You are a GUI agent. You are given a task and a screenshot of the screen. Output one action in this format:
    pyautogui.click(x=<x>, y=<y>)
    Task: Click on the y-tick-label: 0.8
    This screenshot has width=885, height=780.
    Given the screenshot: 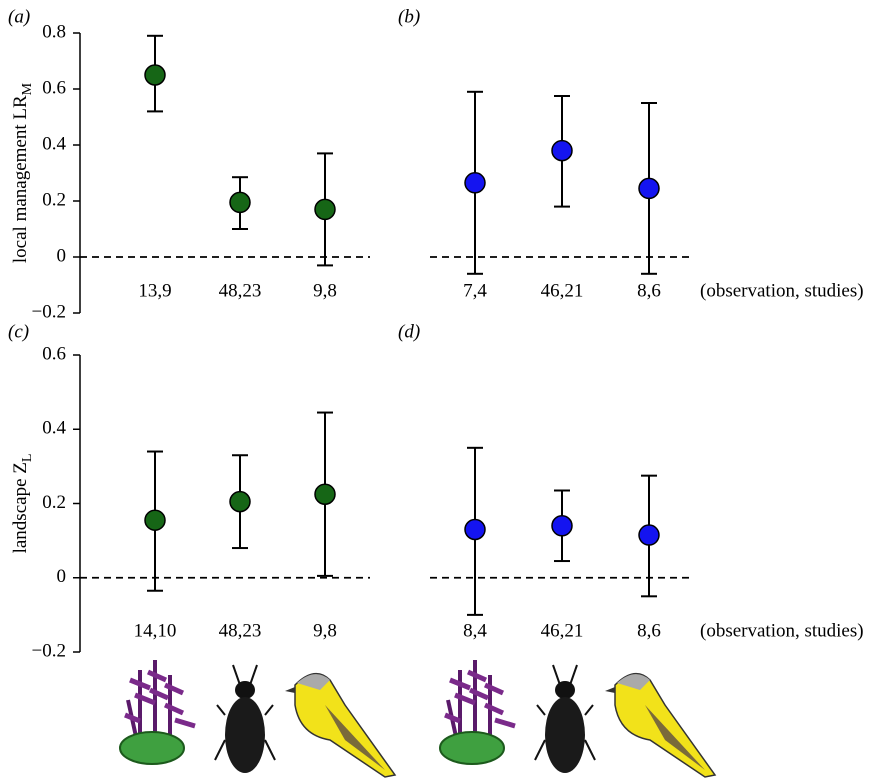 What is the action you would take?
    pyautogui.click(x=54, y=31)
    